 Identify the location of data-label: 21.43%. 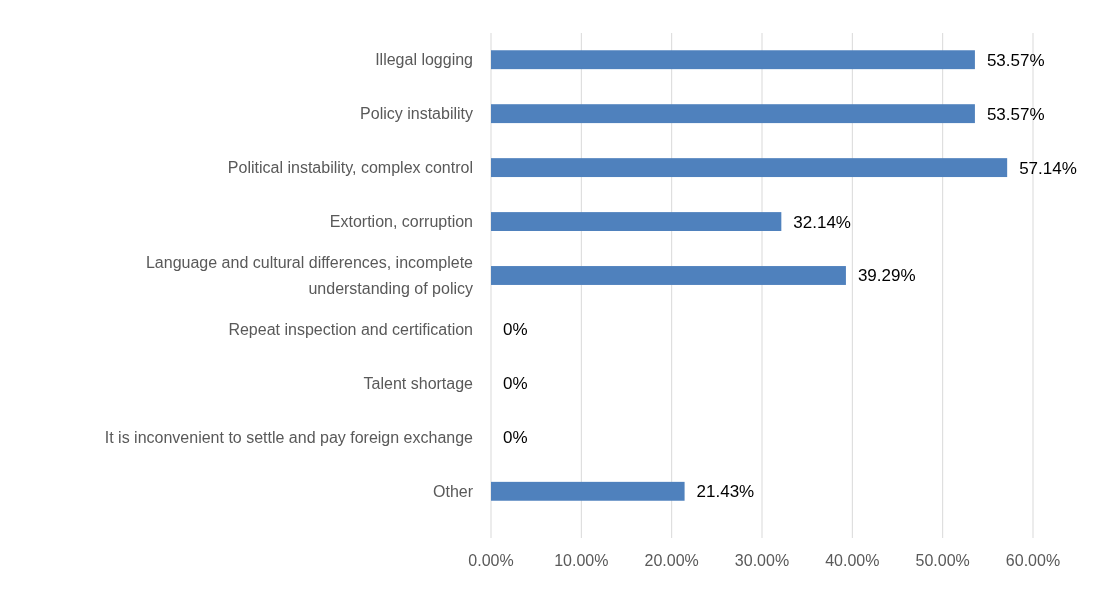
(725, 492).